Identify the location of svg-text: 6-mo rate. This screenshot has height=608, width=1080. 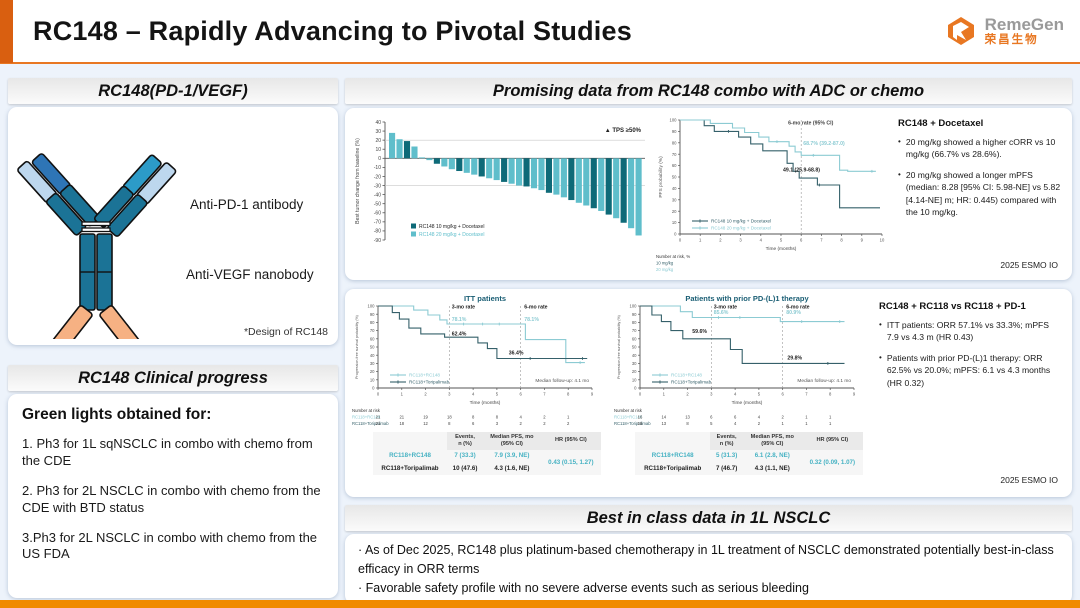
(797, 307).